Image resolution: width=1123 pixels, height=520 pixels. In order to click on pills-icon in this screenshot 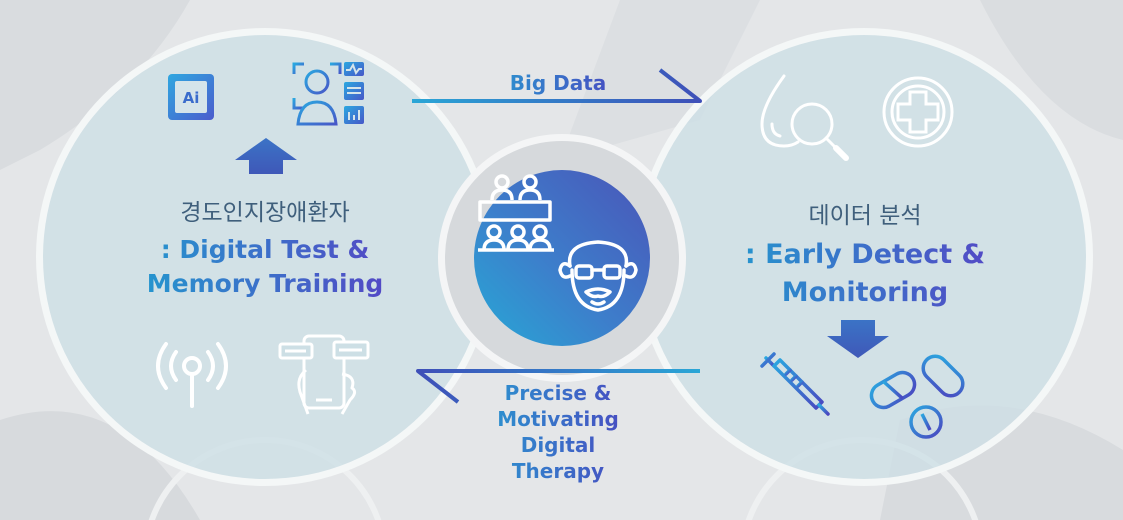, I will do `click(917, 396)`.